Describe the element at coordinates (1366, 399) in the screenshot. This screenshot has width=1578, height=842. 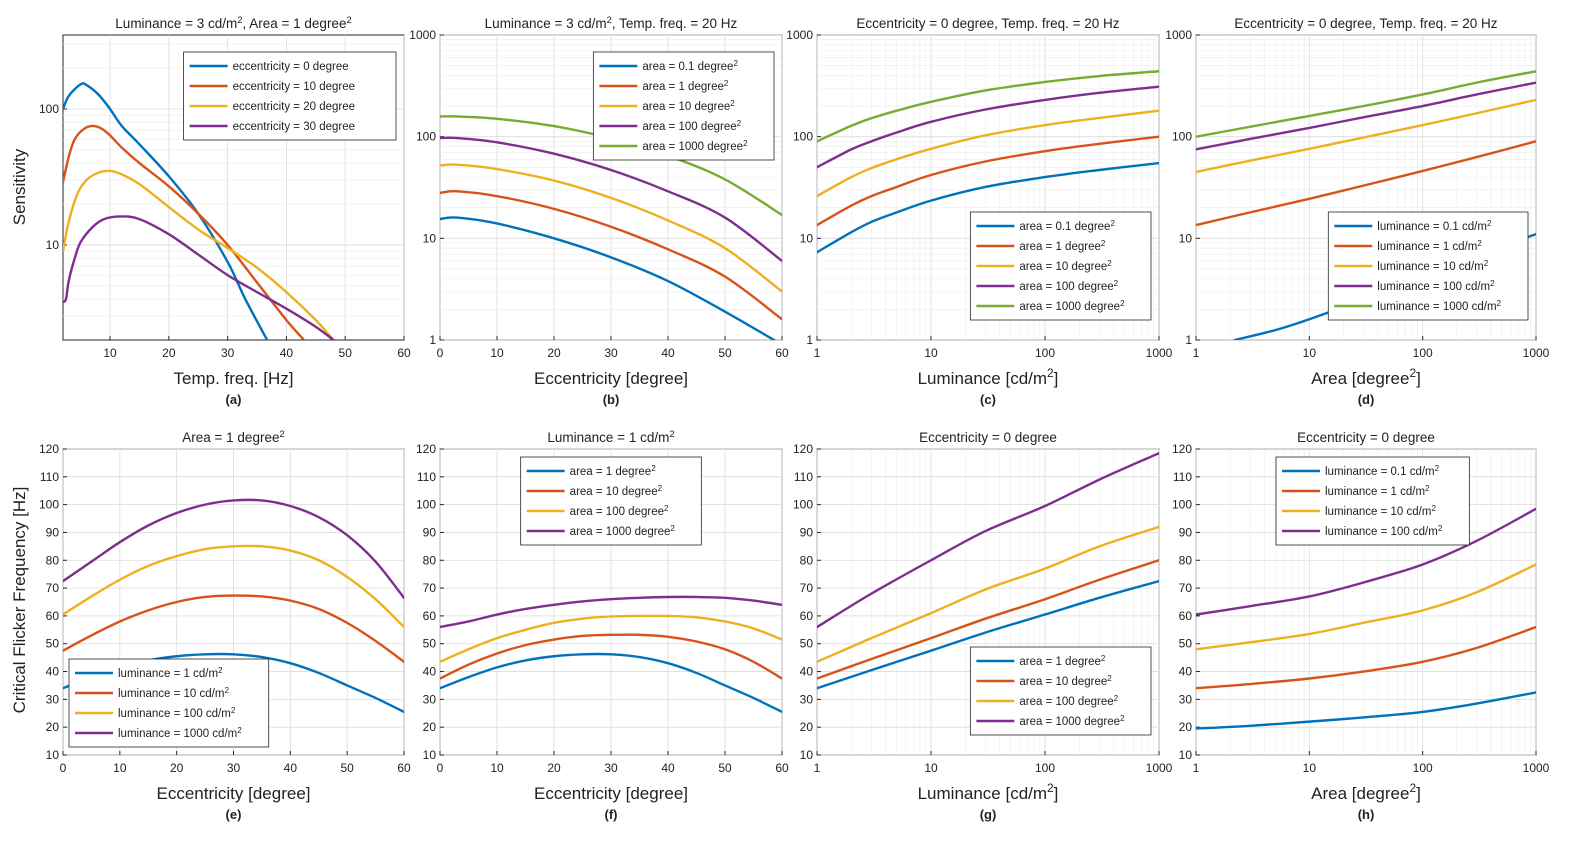
I see `panel-tag: (d)` at that location.